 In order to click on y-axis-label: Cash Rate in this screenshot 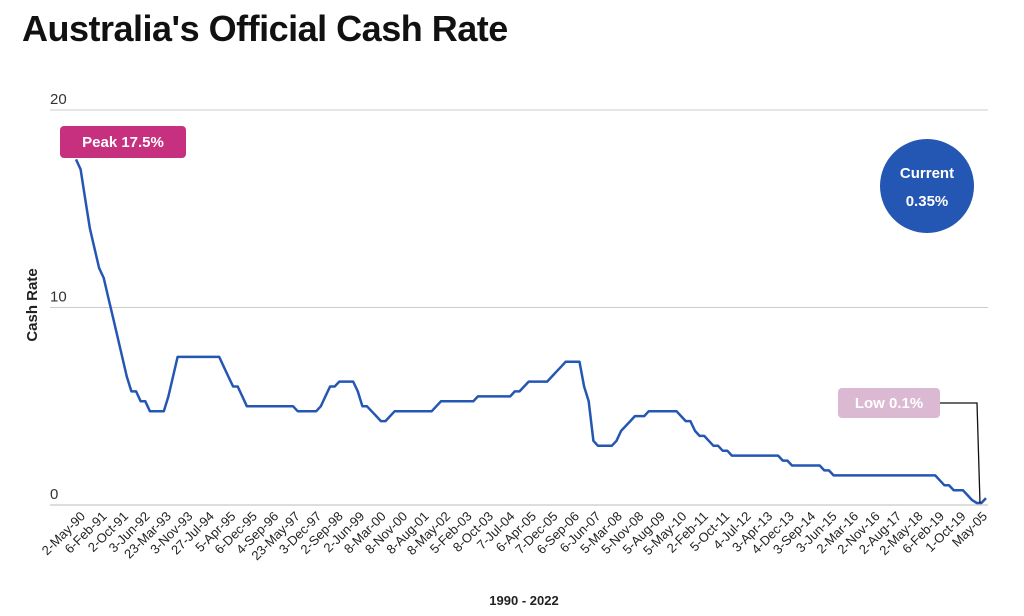, I will do `click(32, 304)`.